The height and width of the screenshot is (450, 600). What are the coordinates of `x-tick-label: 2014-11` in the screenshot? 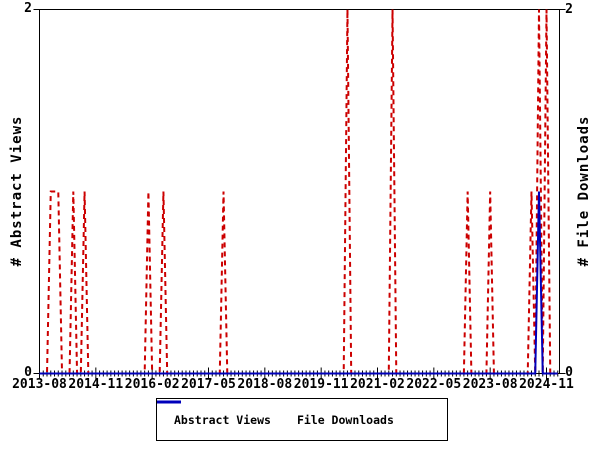 It's located at (96, 384).